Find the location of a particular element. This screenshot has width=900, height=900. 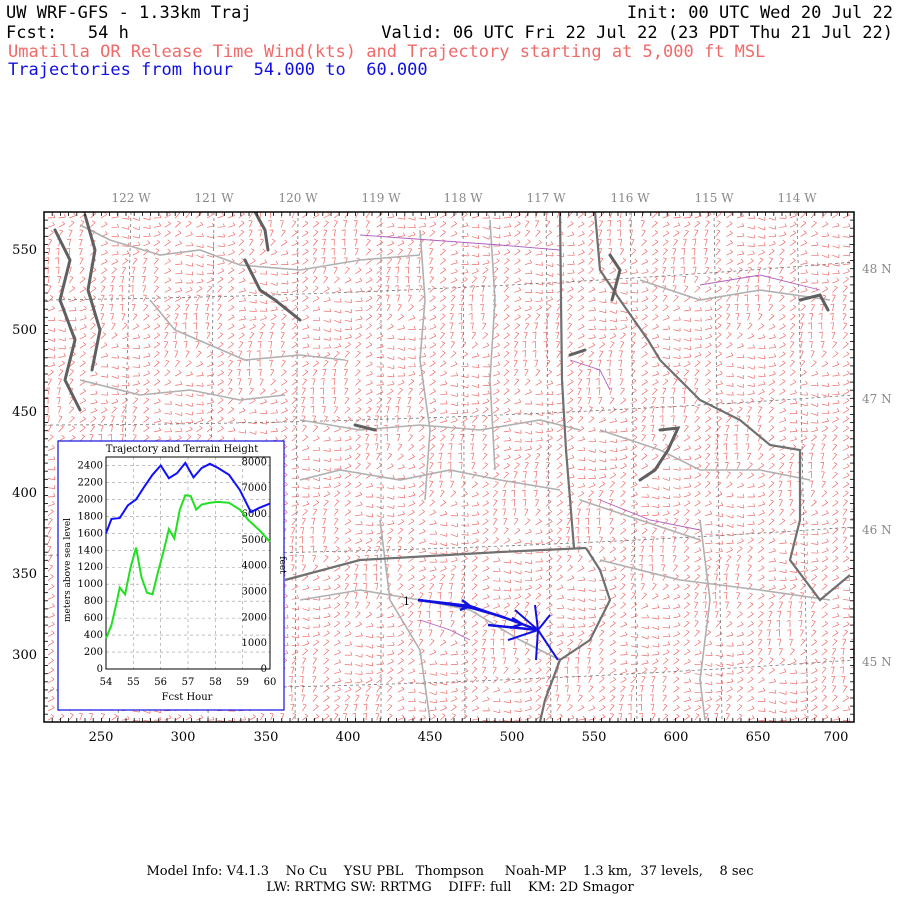

x-axis-tick-label: 700 is located at coordinates (836, 737).